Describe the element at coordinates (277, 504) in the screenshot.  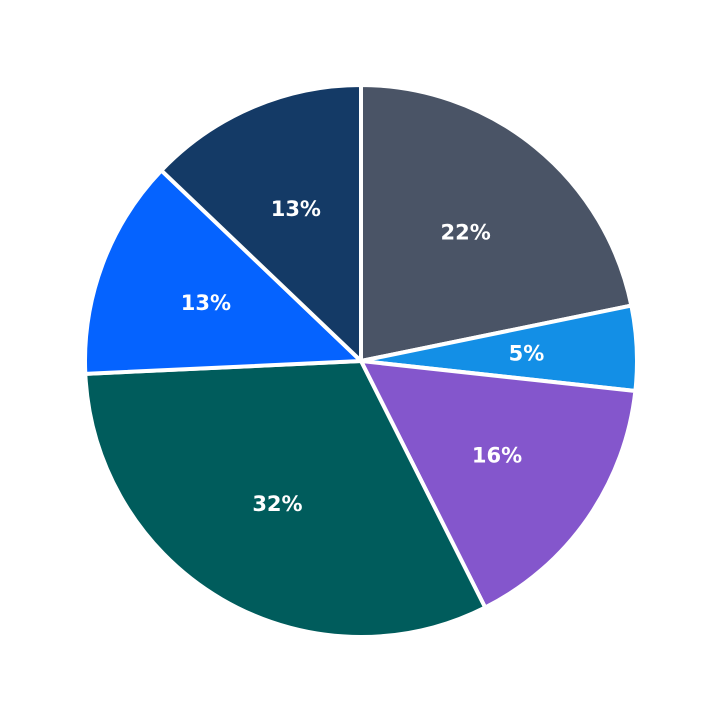
I see `slice-percentage-label: 32%` at that location.